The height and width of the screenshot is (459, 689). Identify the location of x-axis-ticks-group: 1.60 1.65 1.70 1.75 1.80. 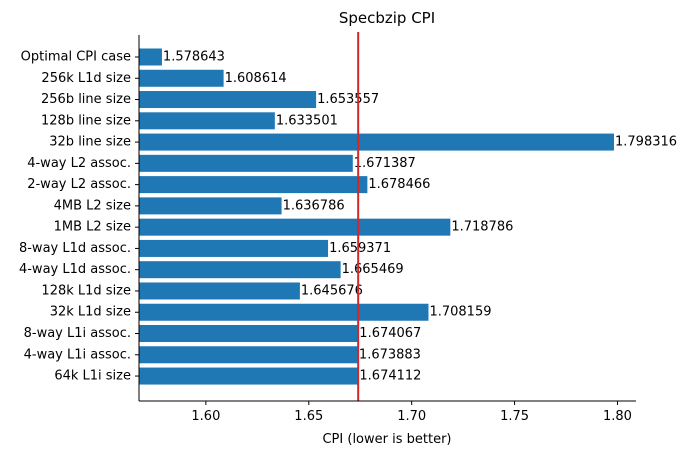
(411, 412).